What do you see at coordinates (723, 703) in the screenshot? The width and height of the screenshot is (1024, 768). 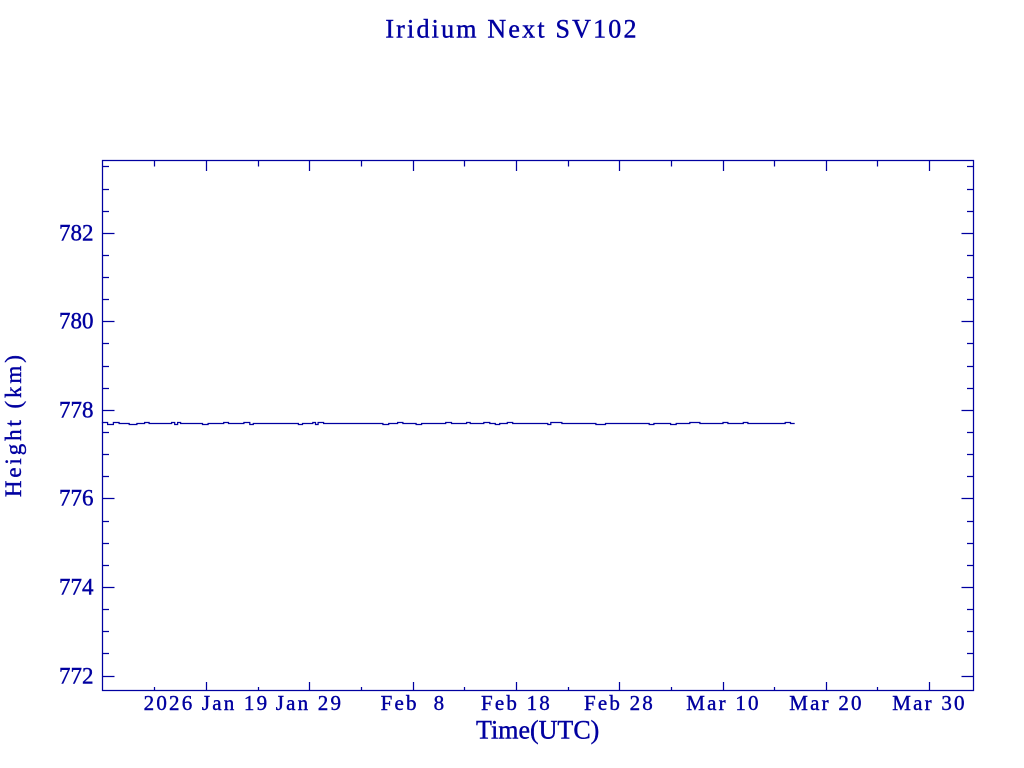 I see `svg-text: Mar 10` at bounding box center [723, 703].